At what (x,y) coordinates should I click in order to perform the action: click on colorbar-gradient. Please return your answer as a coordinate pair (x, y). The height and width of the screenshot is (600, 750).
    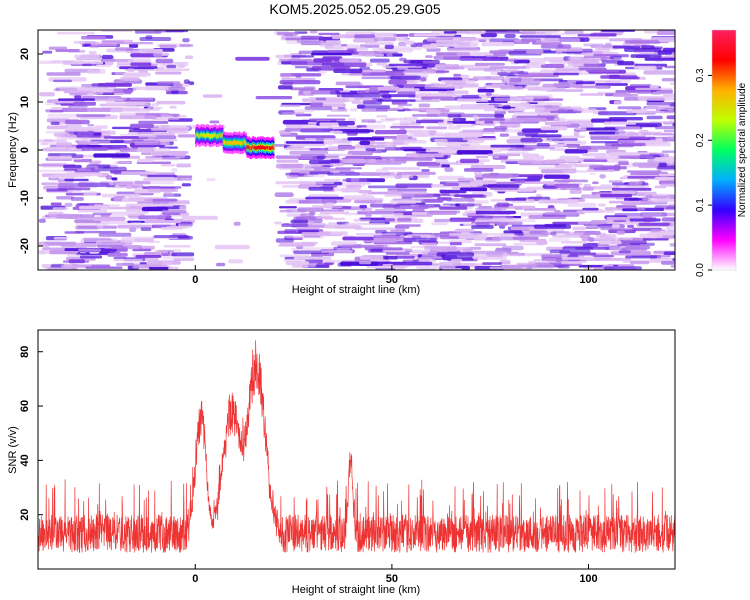
    Looking at the image, I should click on (724, 150).